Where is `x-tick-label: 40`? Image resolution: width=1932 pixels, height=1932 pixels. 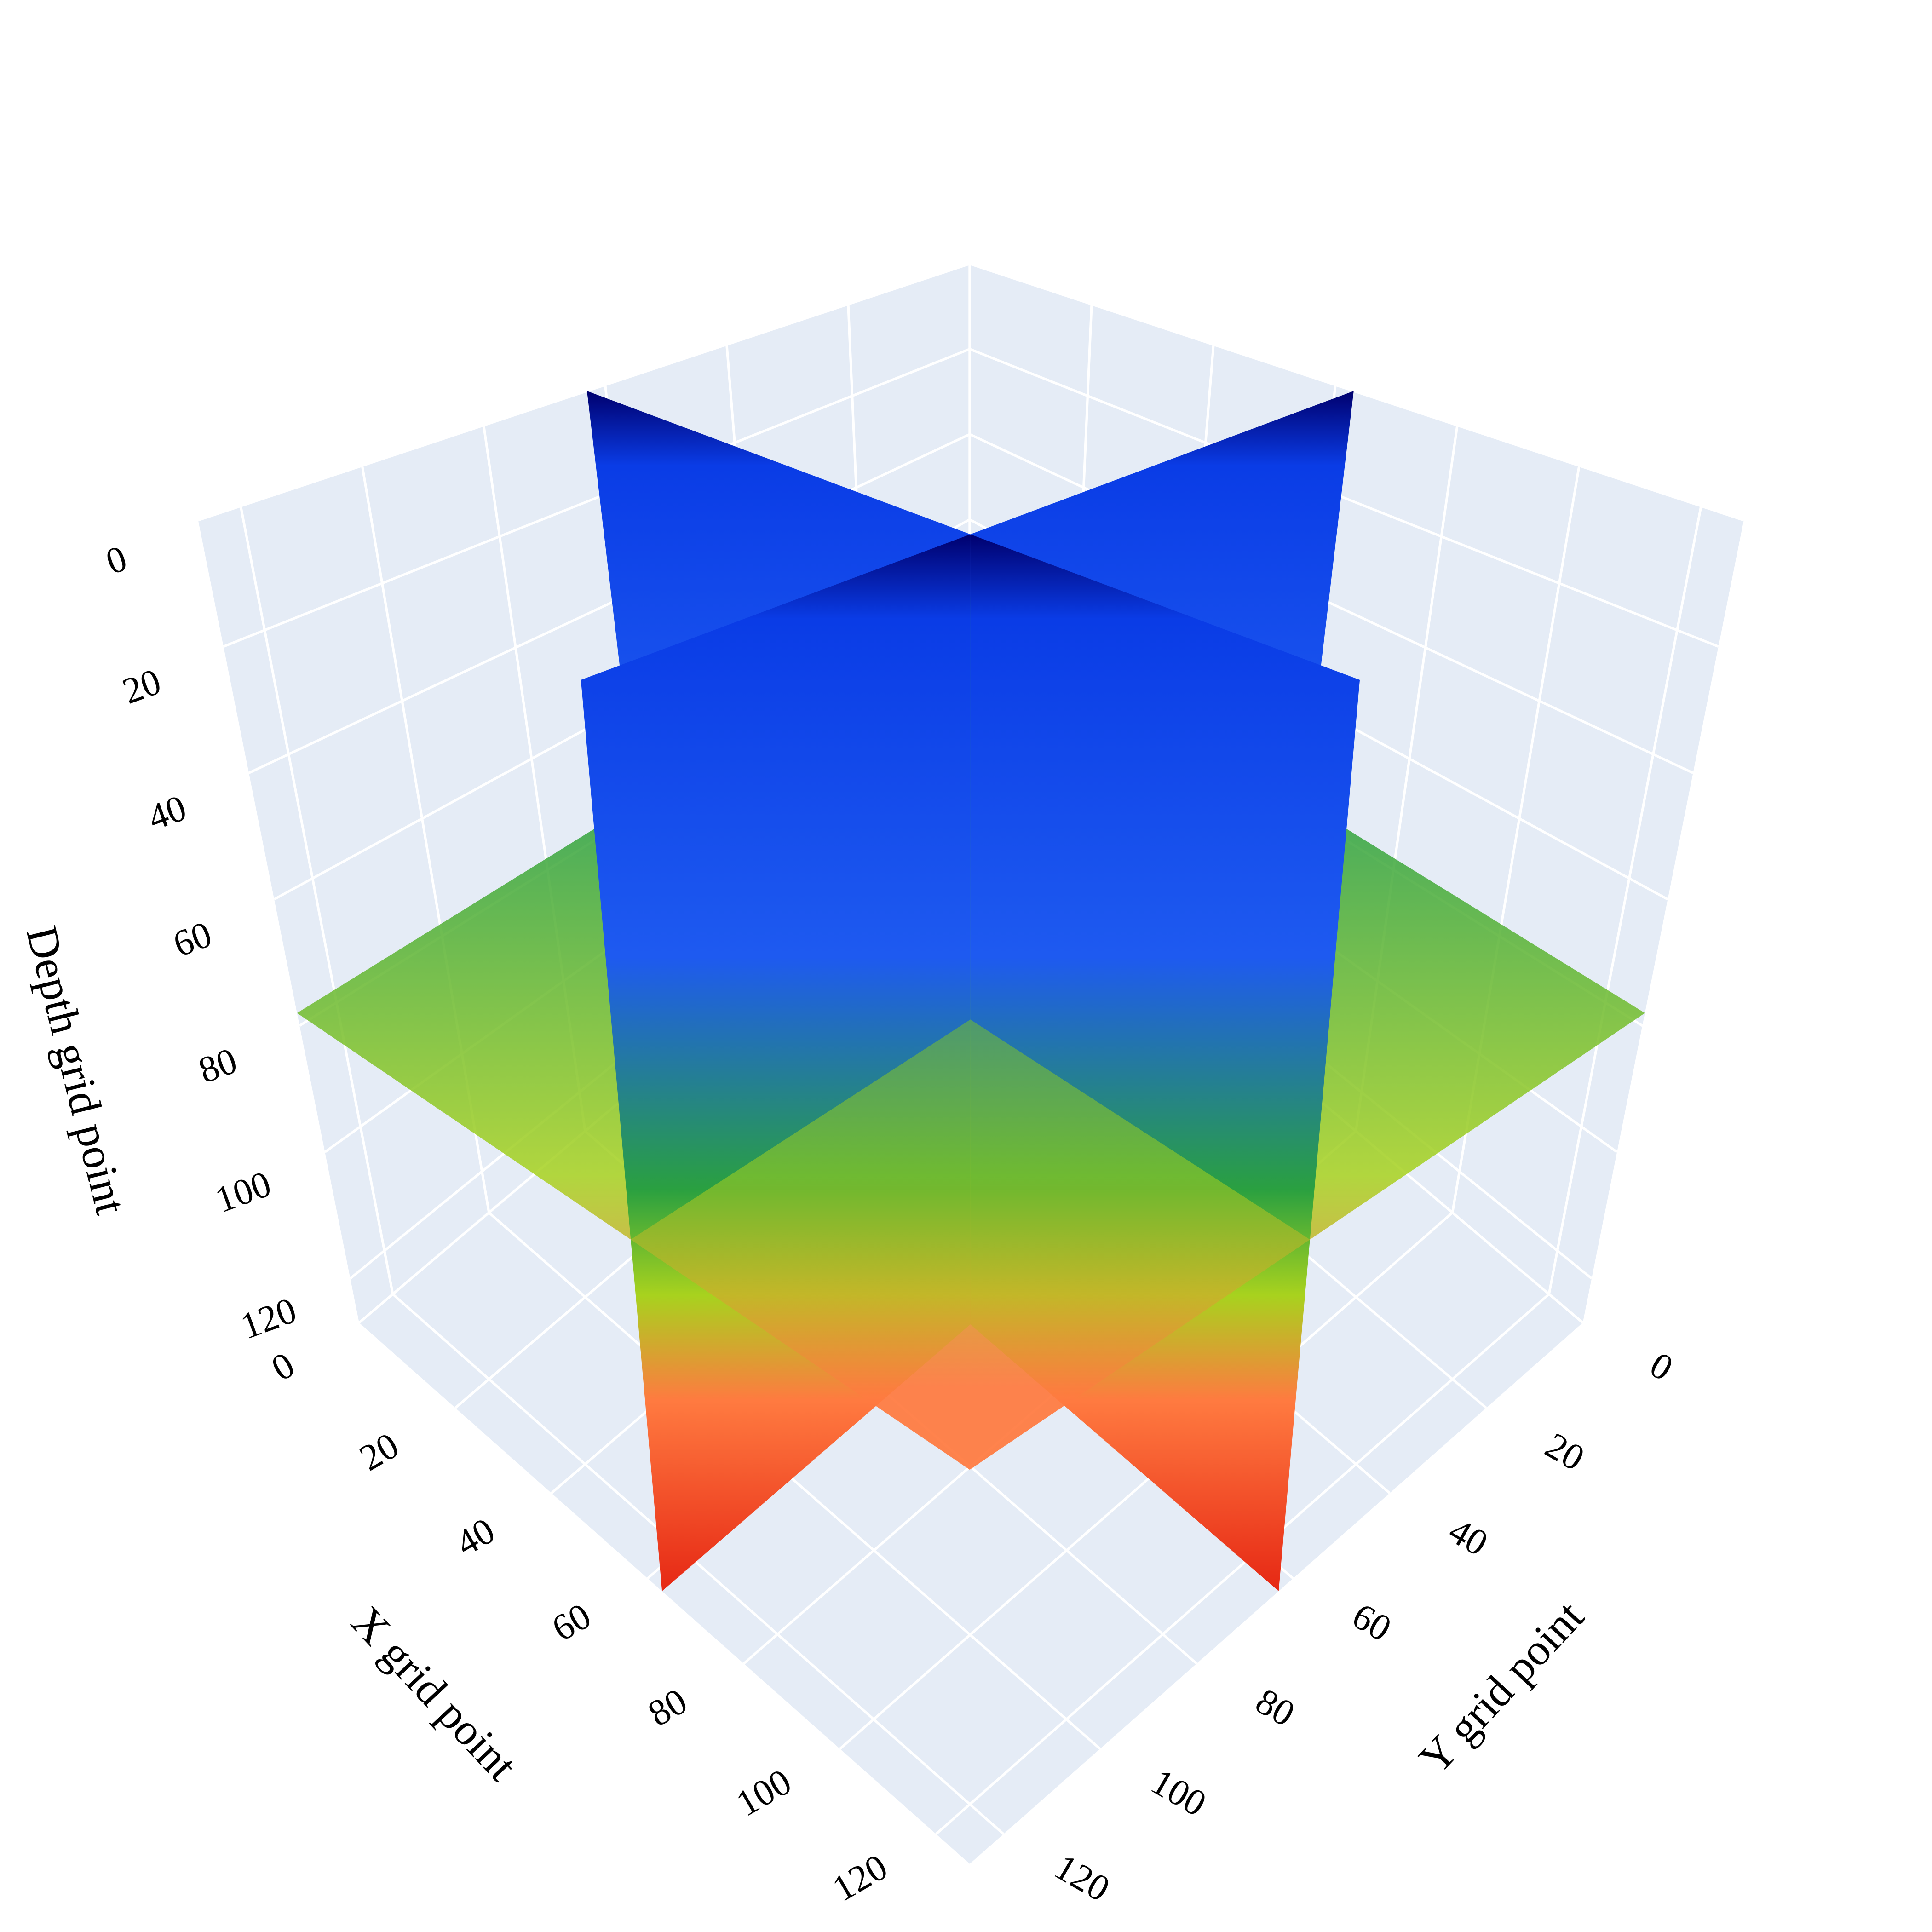
x-tick-label: 40 is located at coordinates (475, 1537).